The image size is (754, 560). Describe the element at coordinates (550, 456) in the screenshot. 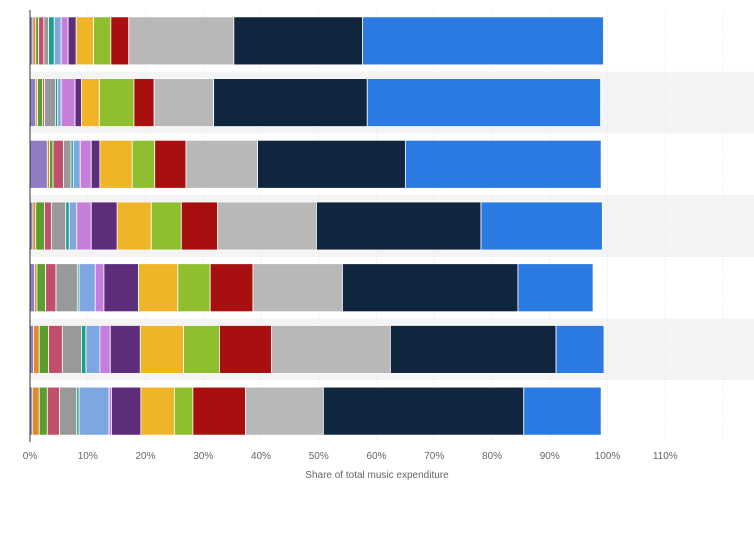

I see `x-tick-label: 90%` at that location.